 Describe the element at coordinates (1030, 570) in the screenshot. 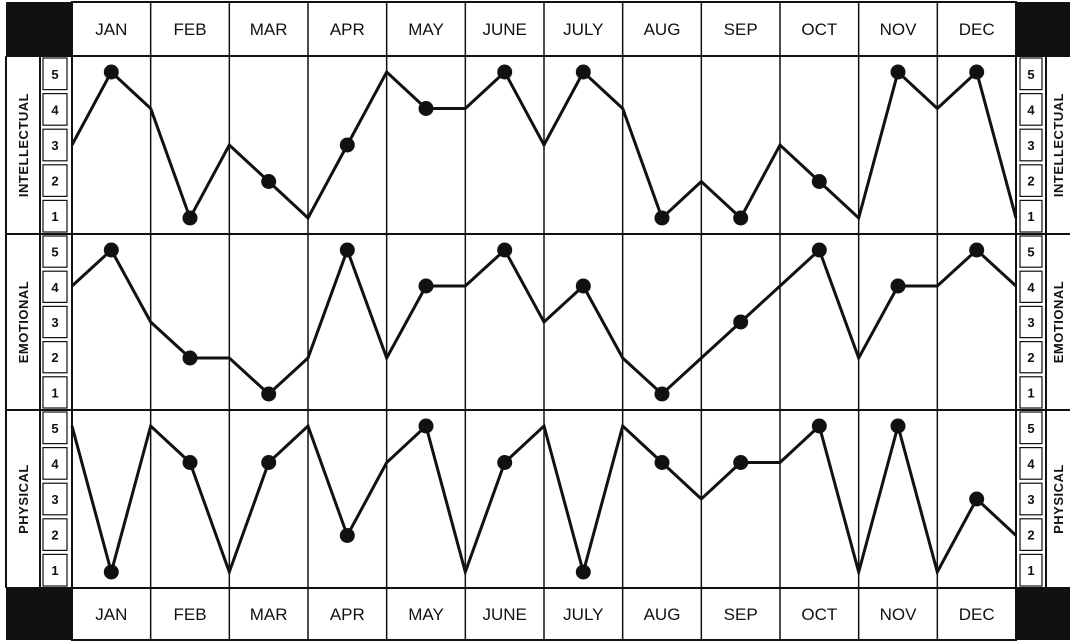

I see `tick-label-right: 1` at that location.